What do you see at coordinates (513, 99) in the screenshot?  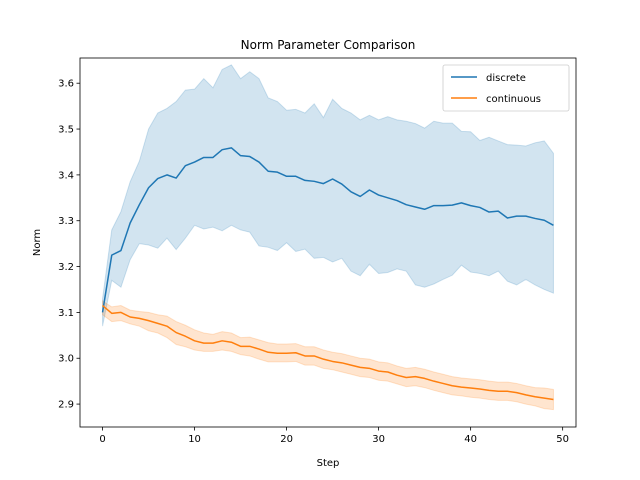 I see `continuous-legend-label: continuous` at bounding box center [513, 99].